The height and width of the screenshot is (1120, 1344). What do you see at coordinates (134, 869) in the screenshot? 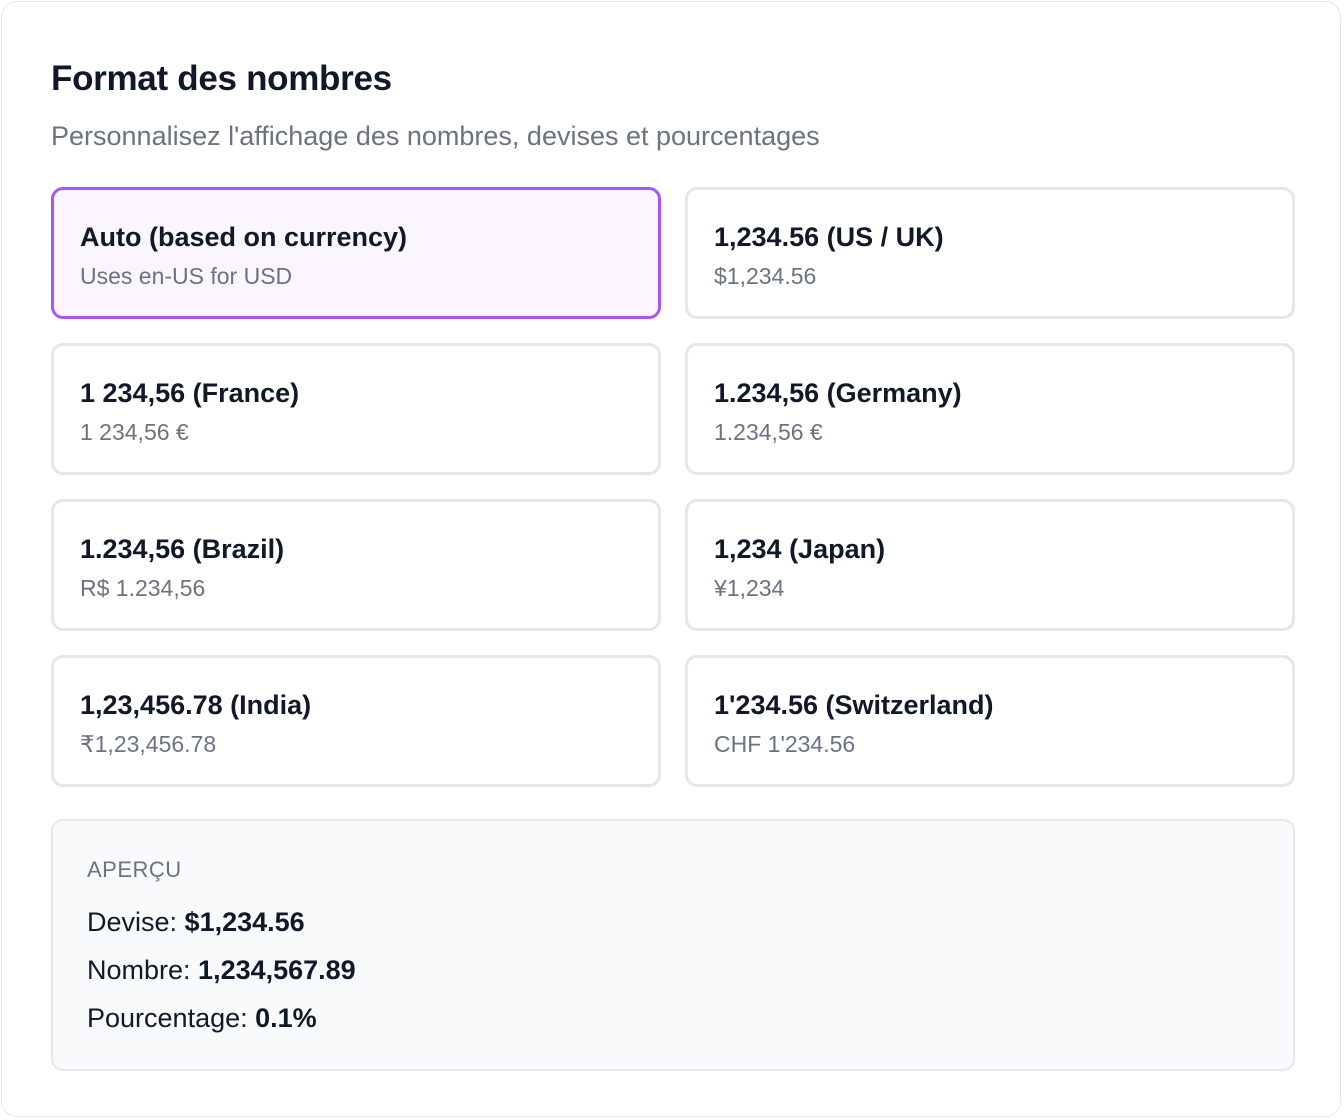
I see `preview-heading: APERÇU` at bounding box center [134, 869].